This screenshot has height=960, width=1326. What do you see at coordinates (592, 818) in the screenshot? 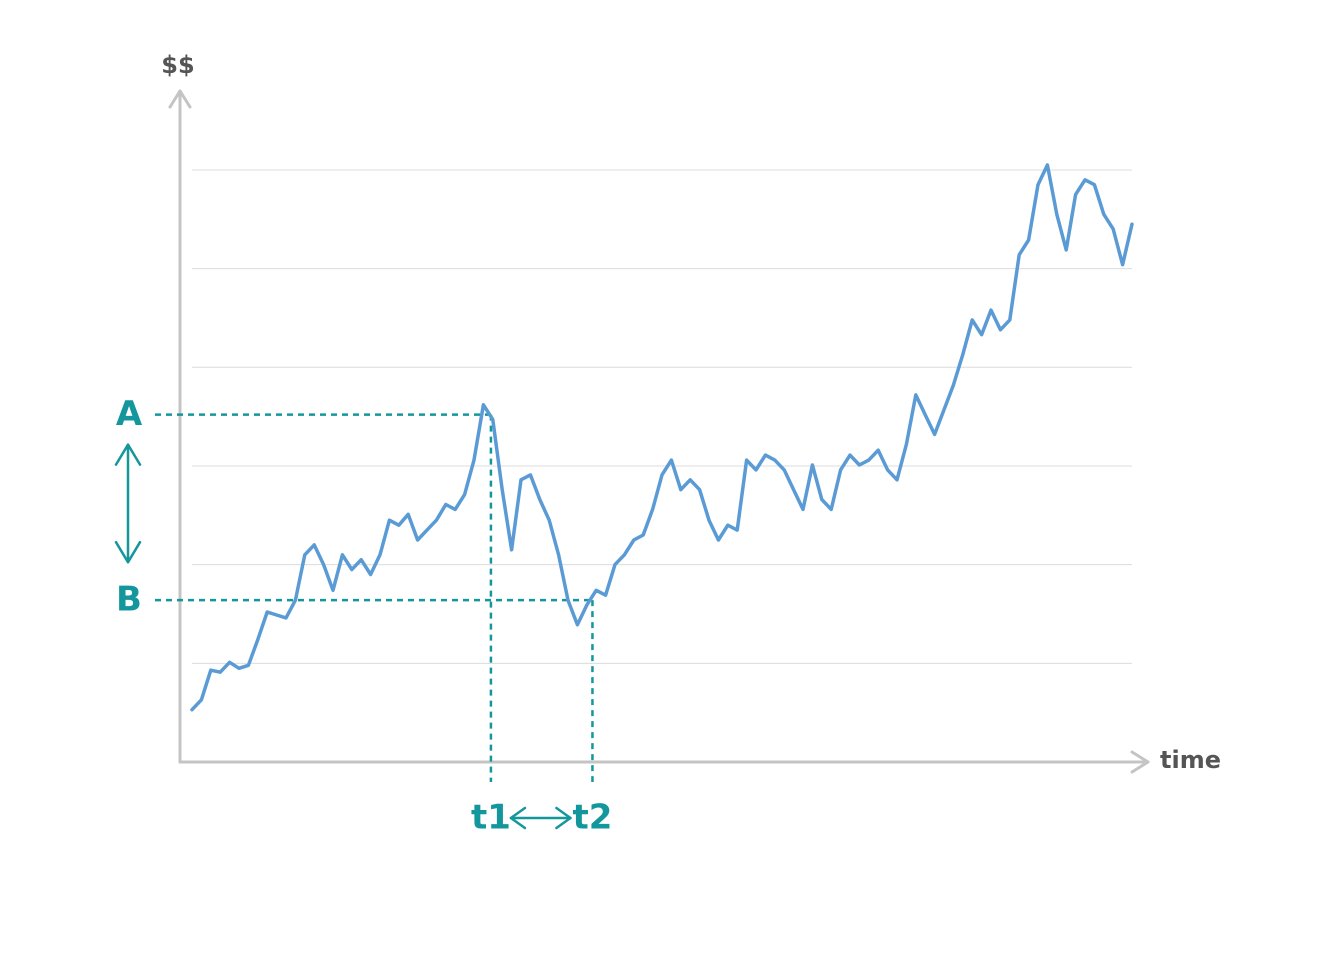
I see `annotation-label: t2` at bounding box center [592, 818].